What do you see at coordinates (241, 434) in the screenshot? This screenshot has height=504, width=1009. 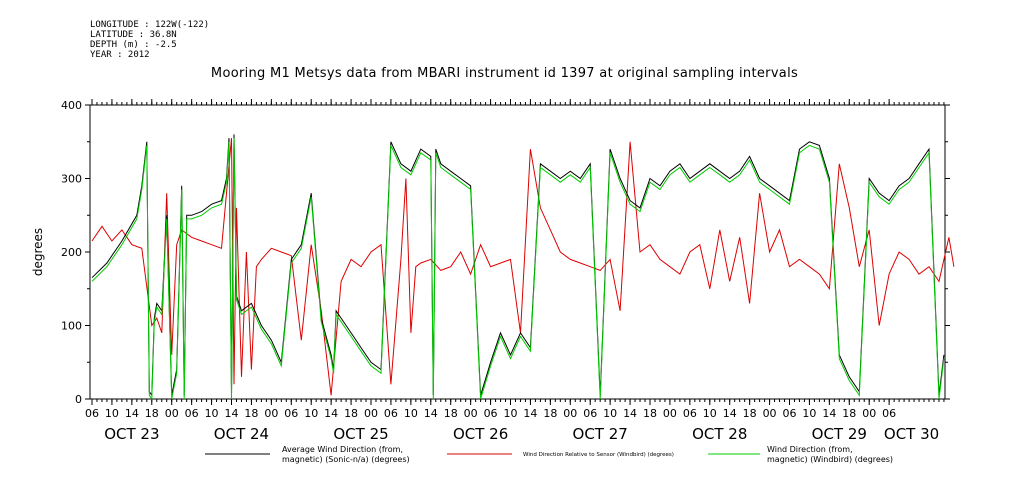 I see `day-label: OCT 24` at bounding box center [241, 434].